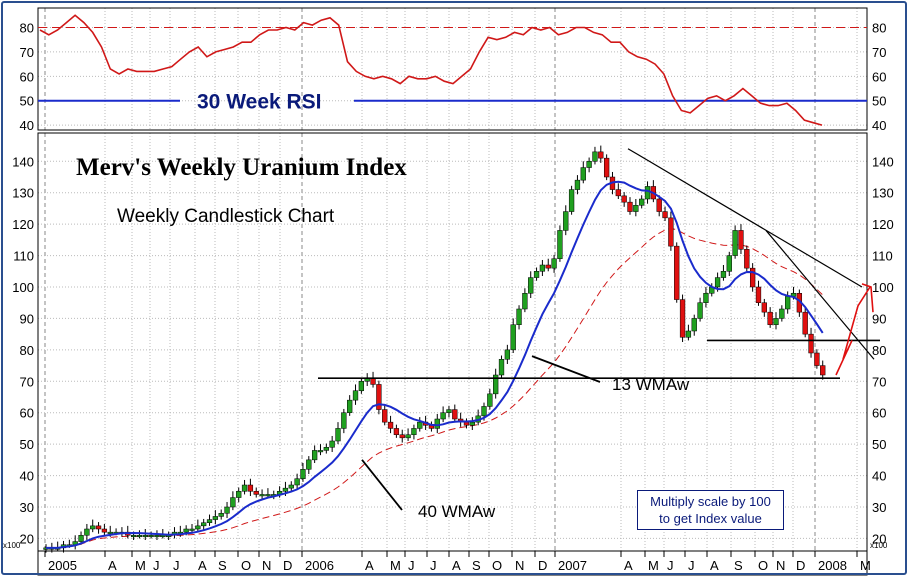  Describe the element at coordinates (27, 350) in the screenshot. I see `price-tick-label-left: 80` at that location.